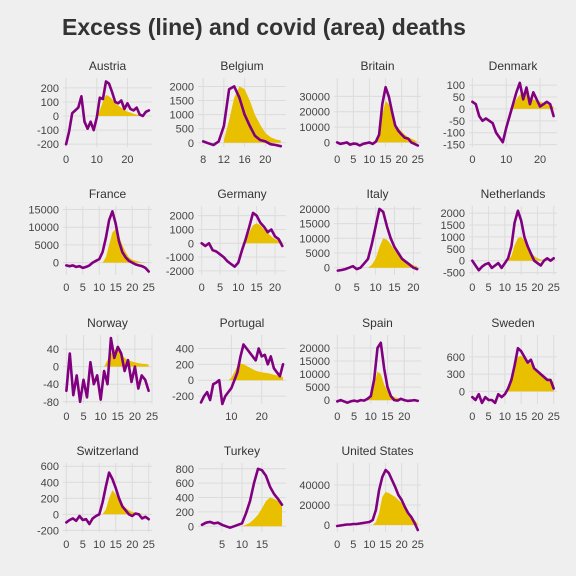 The height and width of the screenshot is (576, 576). Describe the element at coordinates (241, 194) in the screenshot. I see `panel-title: Germany` at that location.